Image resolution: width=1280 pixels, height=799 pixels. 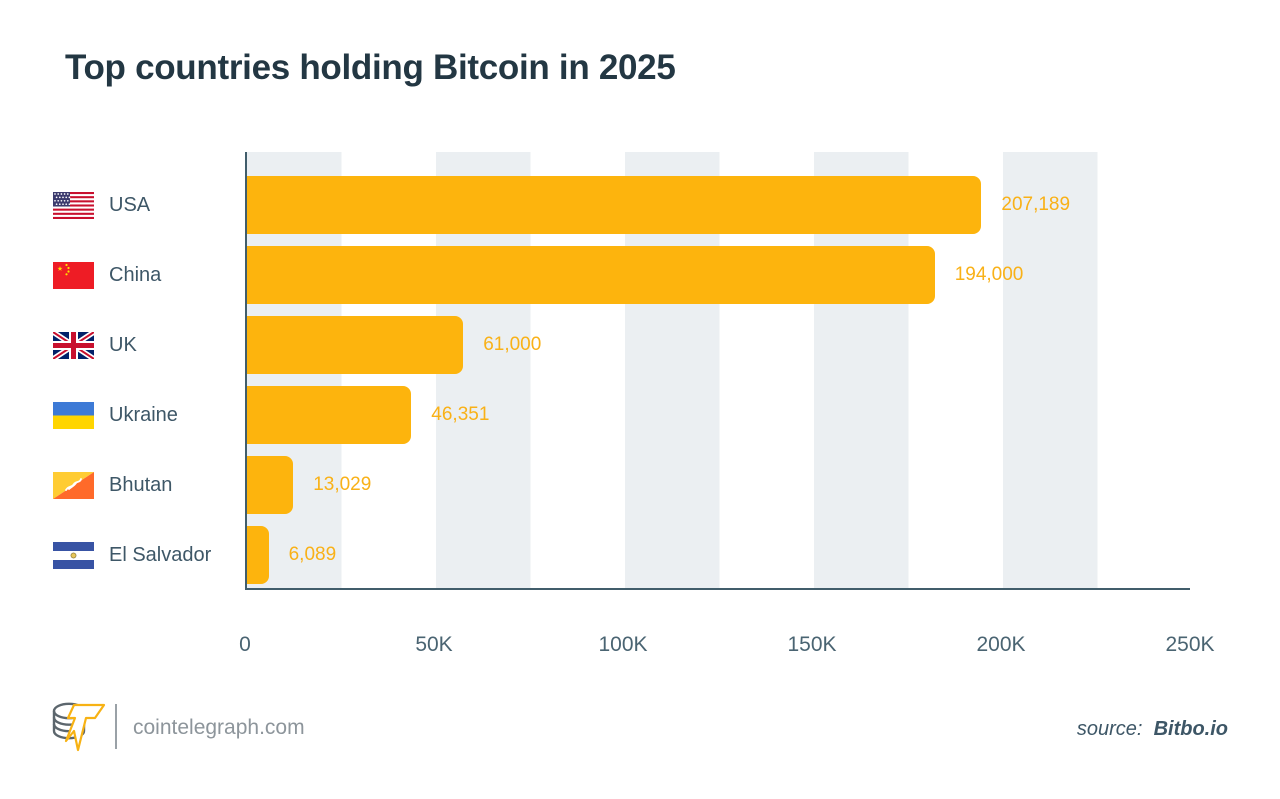 I want to click on bar-el-salvador, so click(x=258, y=555).